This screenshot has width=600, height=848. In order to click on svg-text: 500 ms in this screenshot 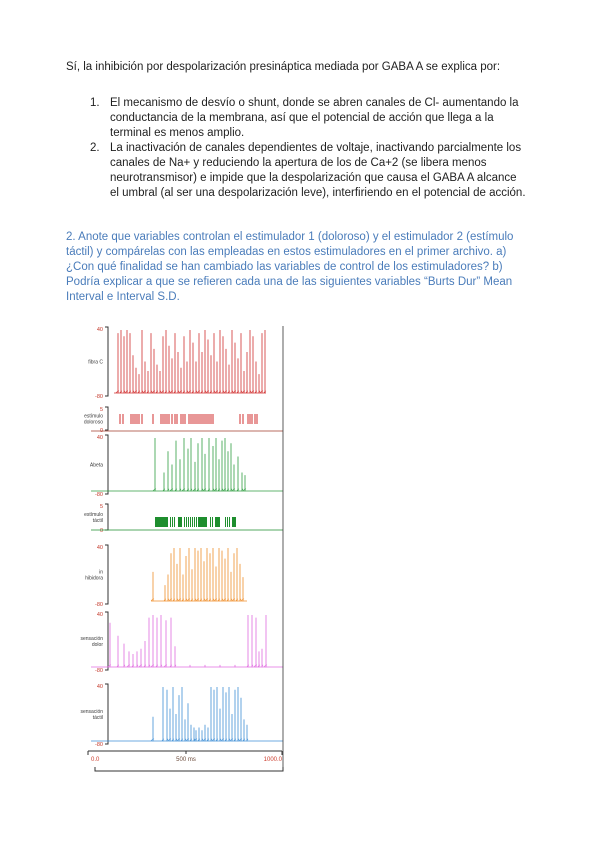, I will do `click(186, 760)`.